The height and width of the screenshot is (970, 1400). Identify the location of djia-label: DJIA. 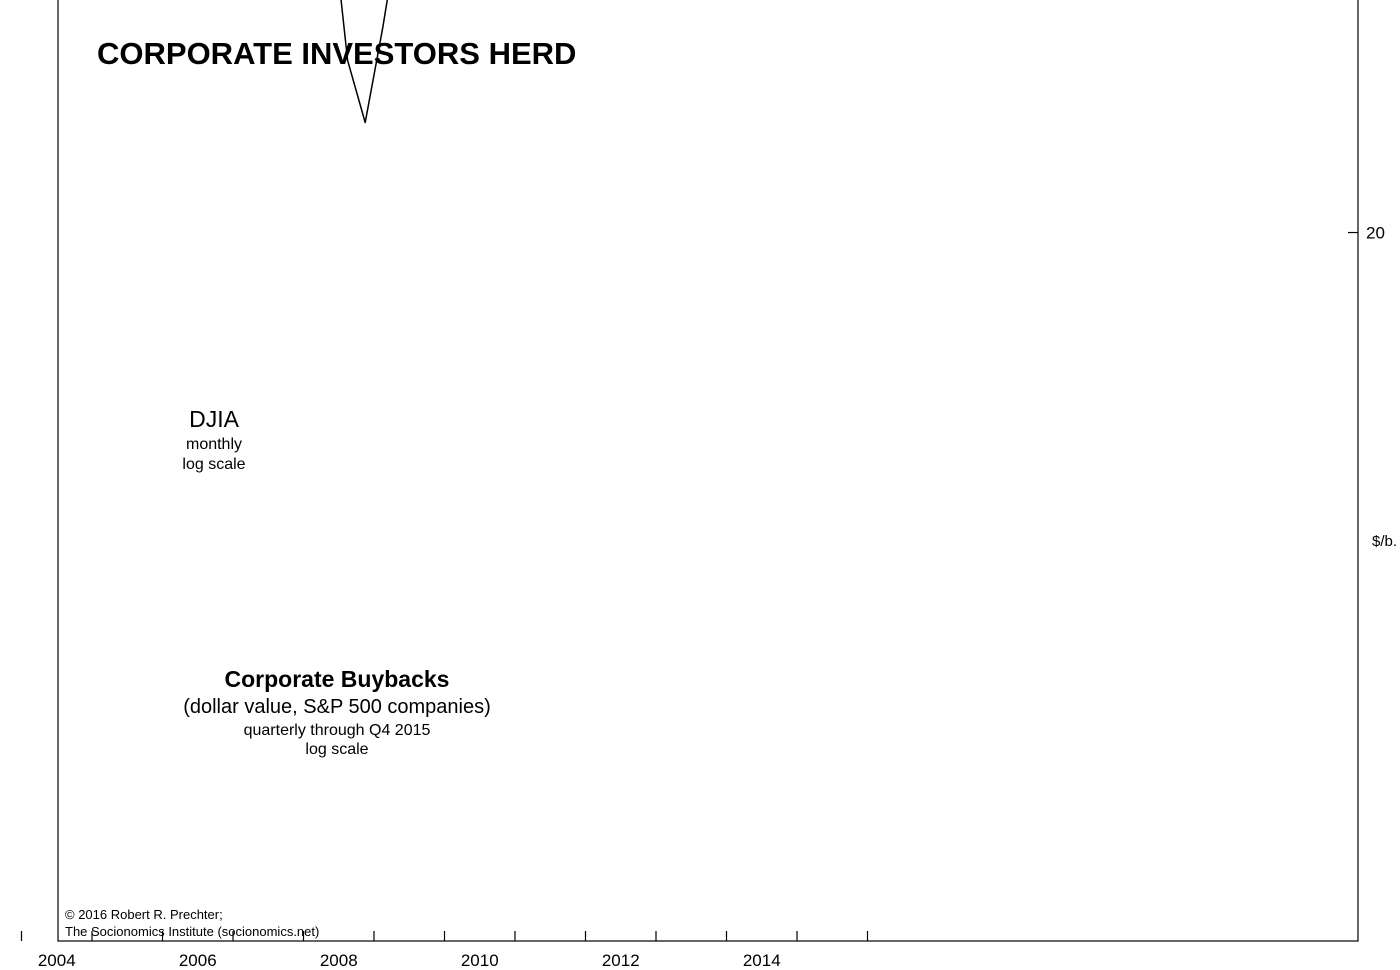
(214, 419).